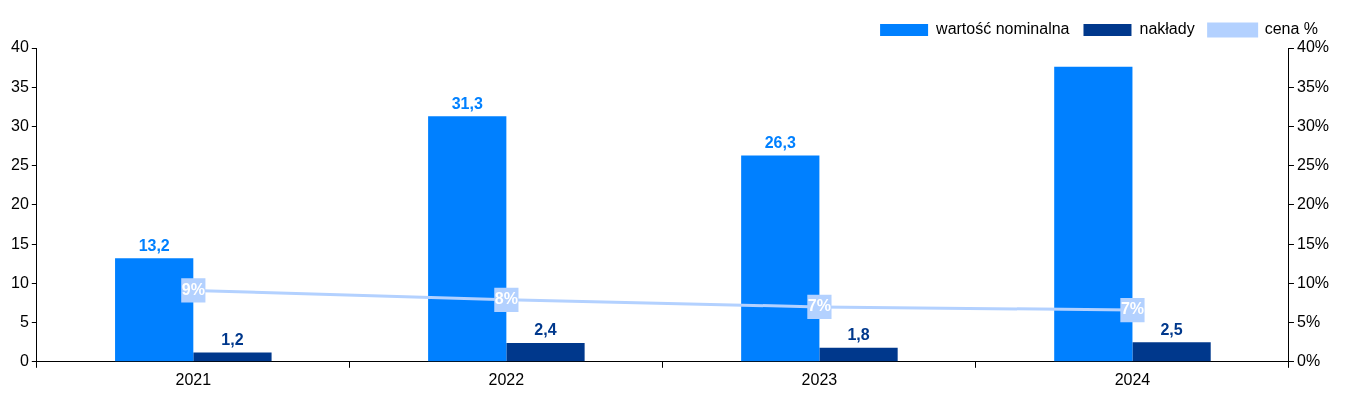 The width and height of the screenshot is (1350, 401). I want to click on data-label: 2,5, so click(1171, 329).